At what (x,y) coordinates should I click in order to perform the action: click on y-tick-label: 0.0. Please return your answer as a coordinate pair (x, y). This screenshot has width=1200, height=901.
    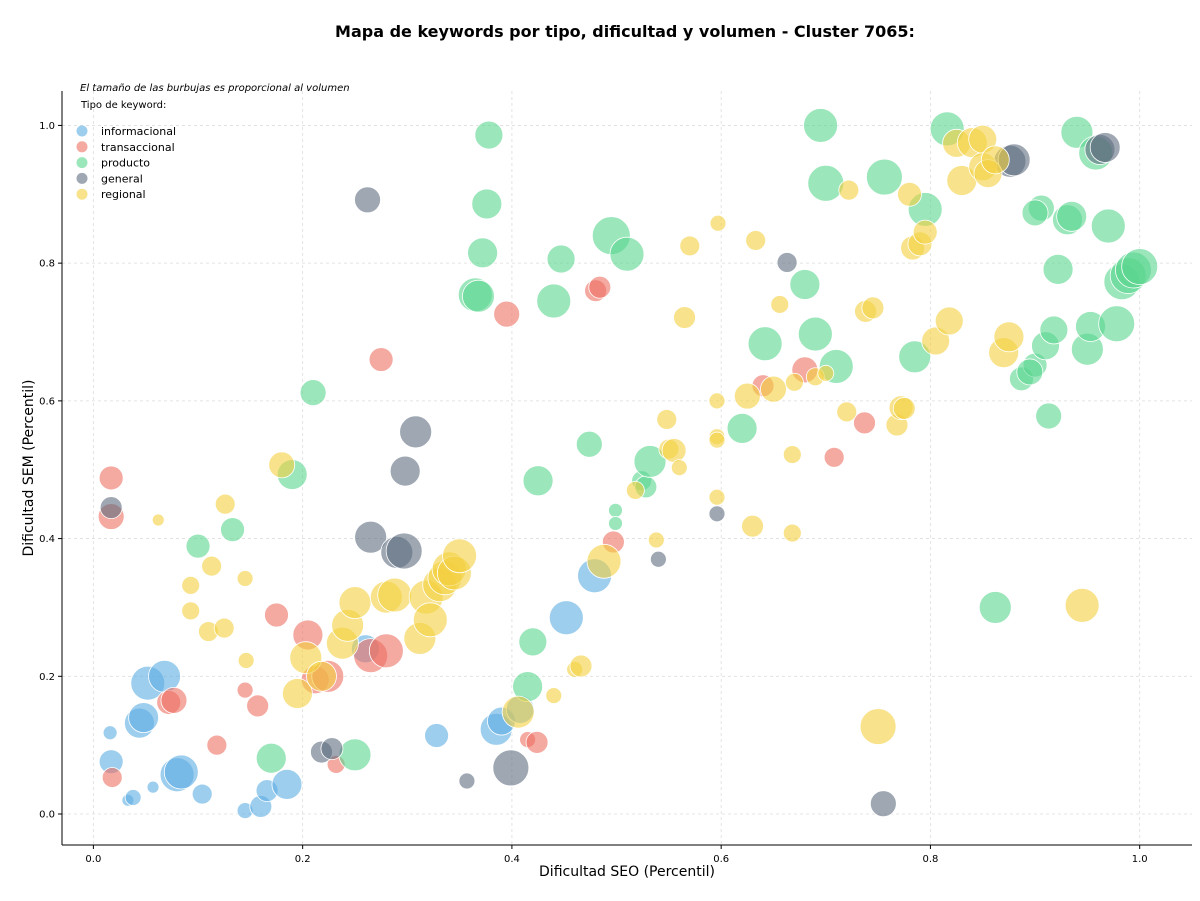
    Looking at the image, I should click on (47, 815).